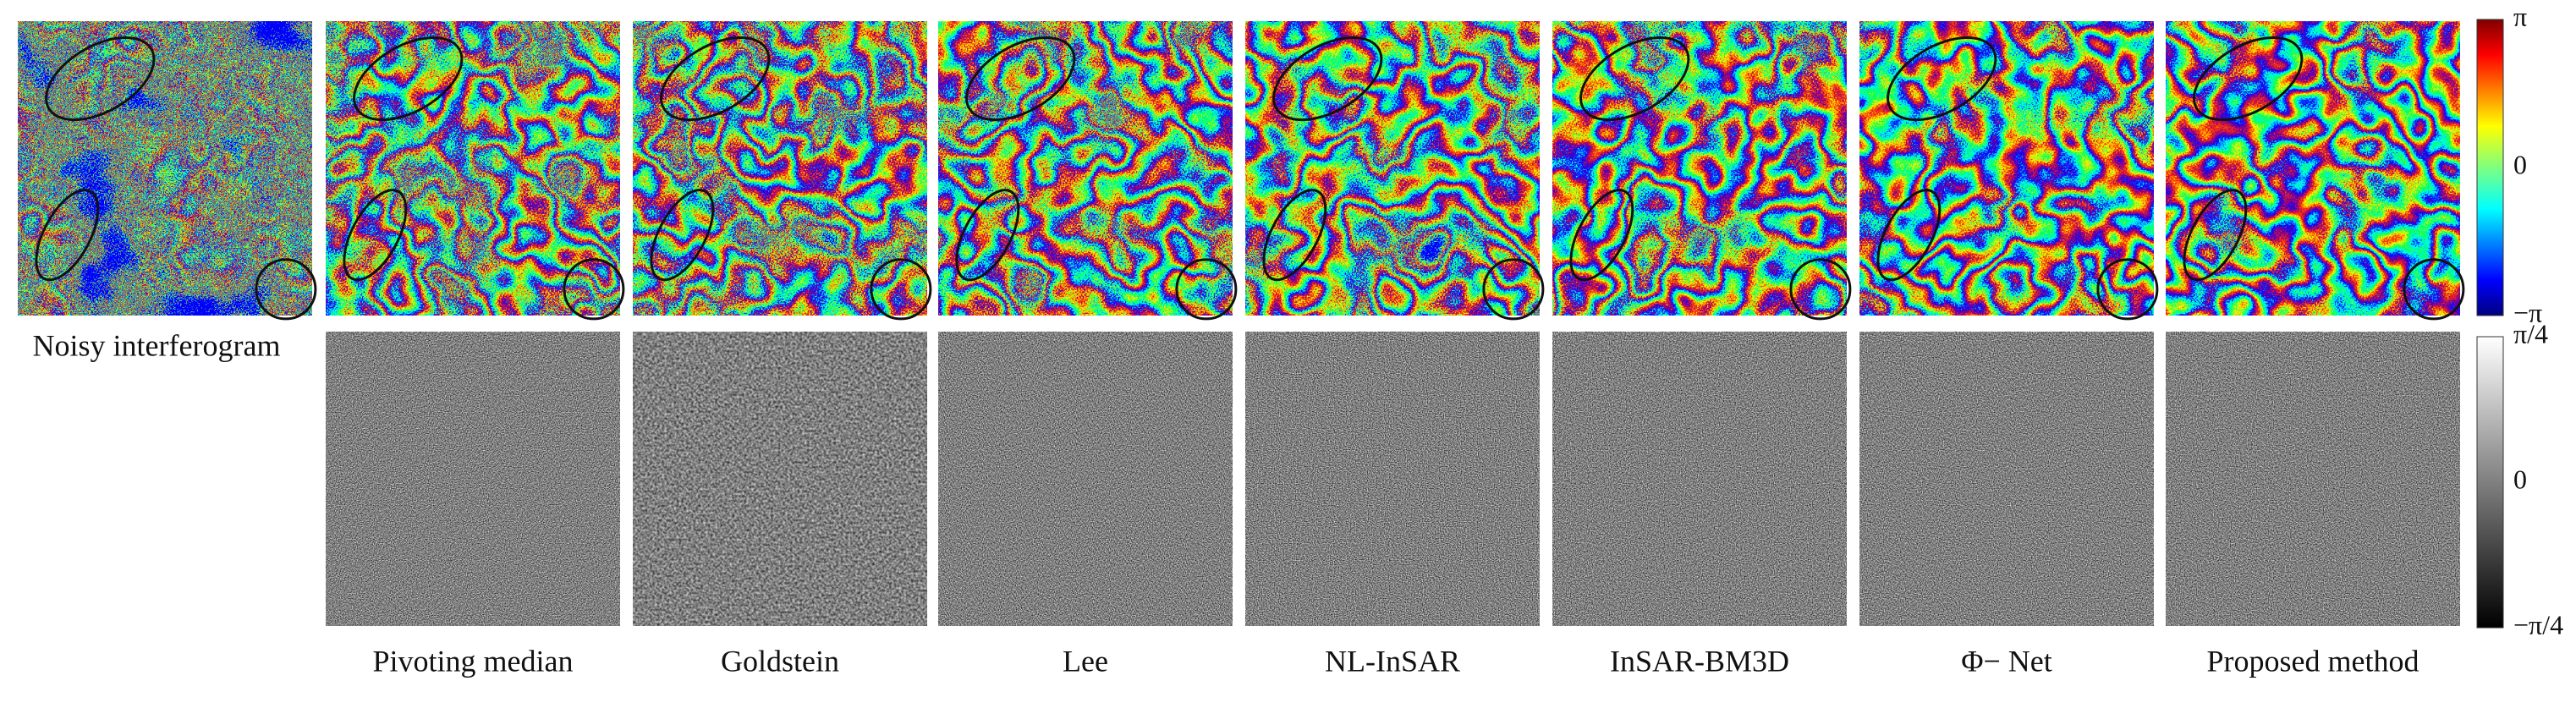 Image resolution: width=2576 pixels, height=703 pixels. What do you see at coordinates (2527, 312) in the screenshot?
I see `colorbar-tick-label: −π` at bounding box center [2527, 312].